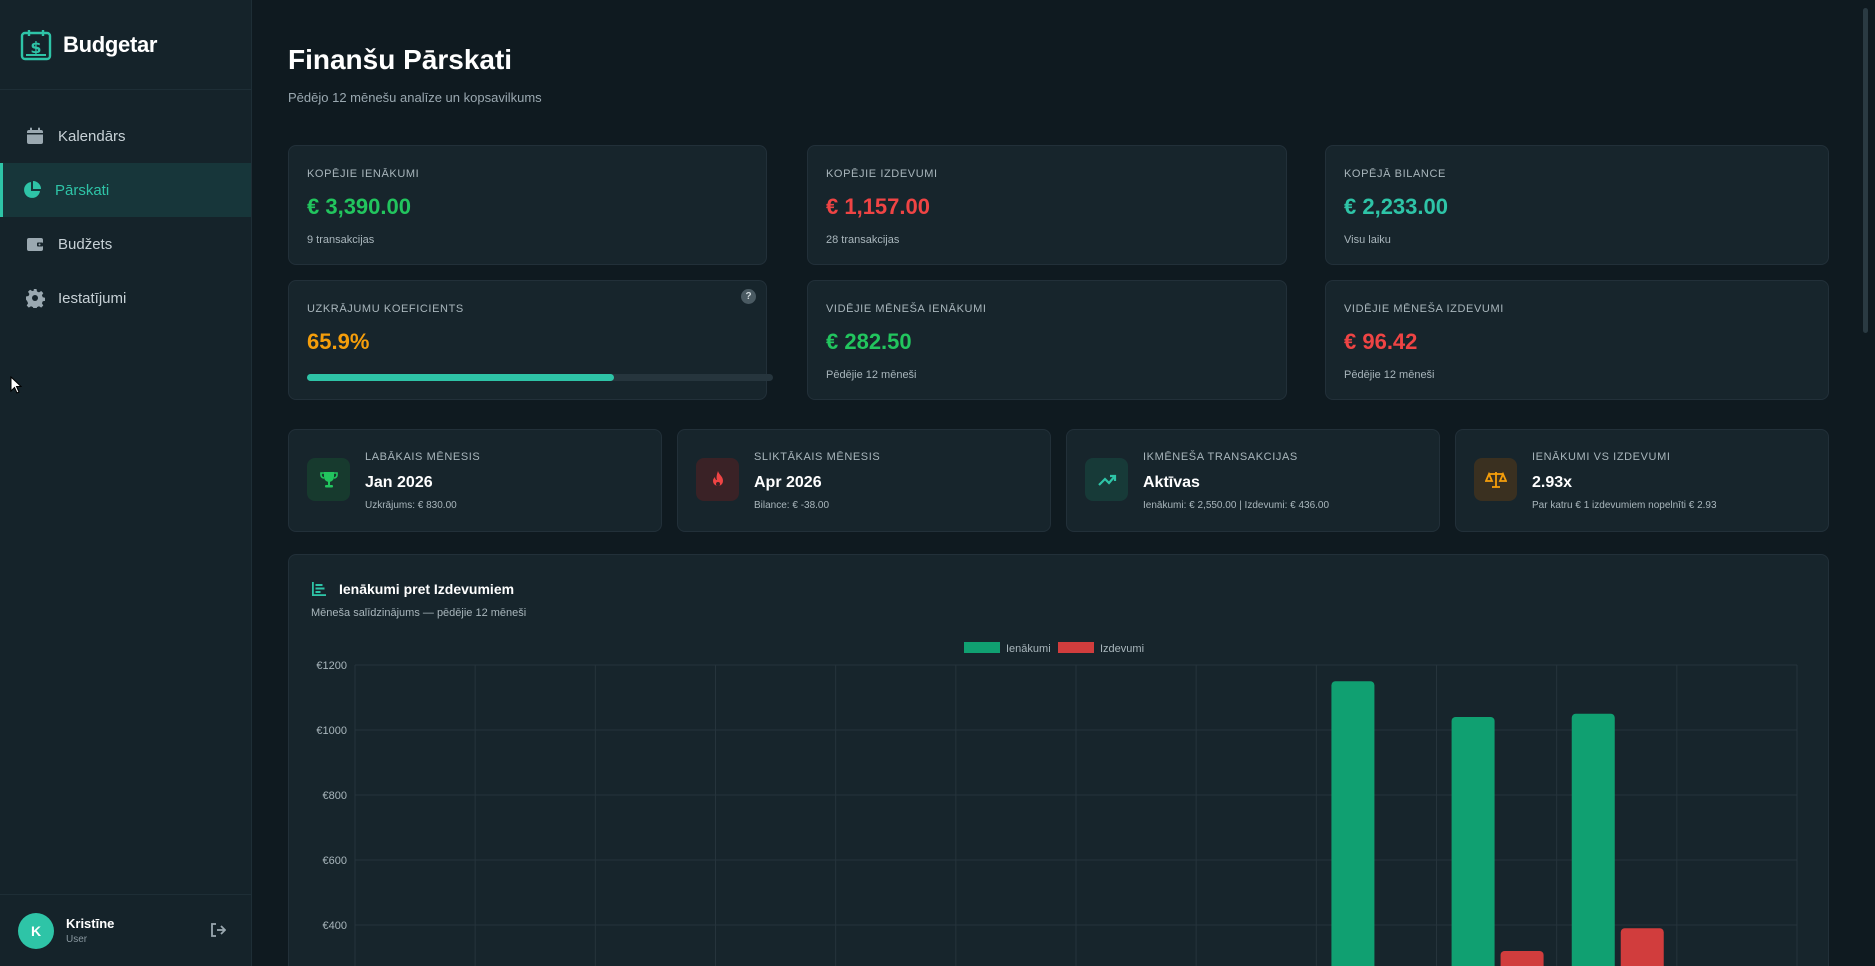  Describe the element at coordinates (35, 298) in the screenshot. I see `gear-icon` at that location.